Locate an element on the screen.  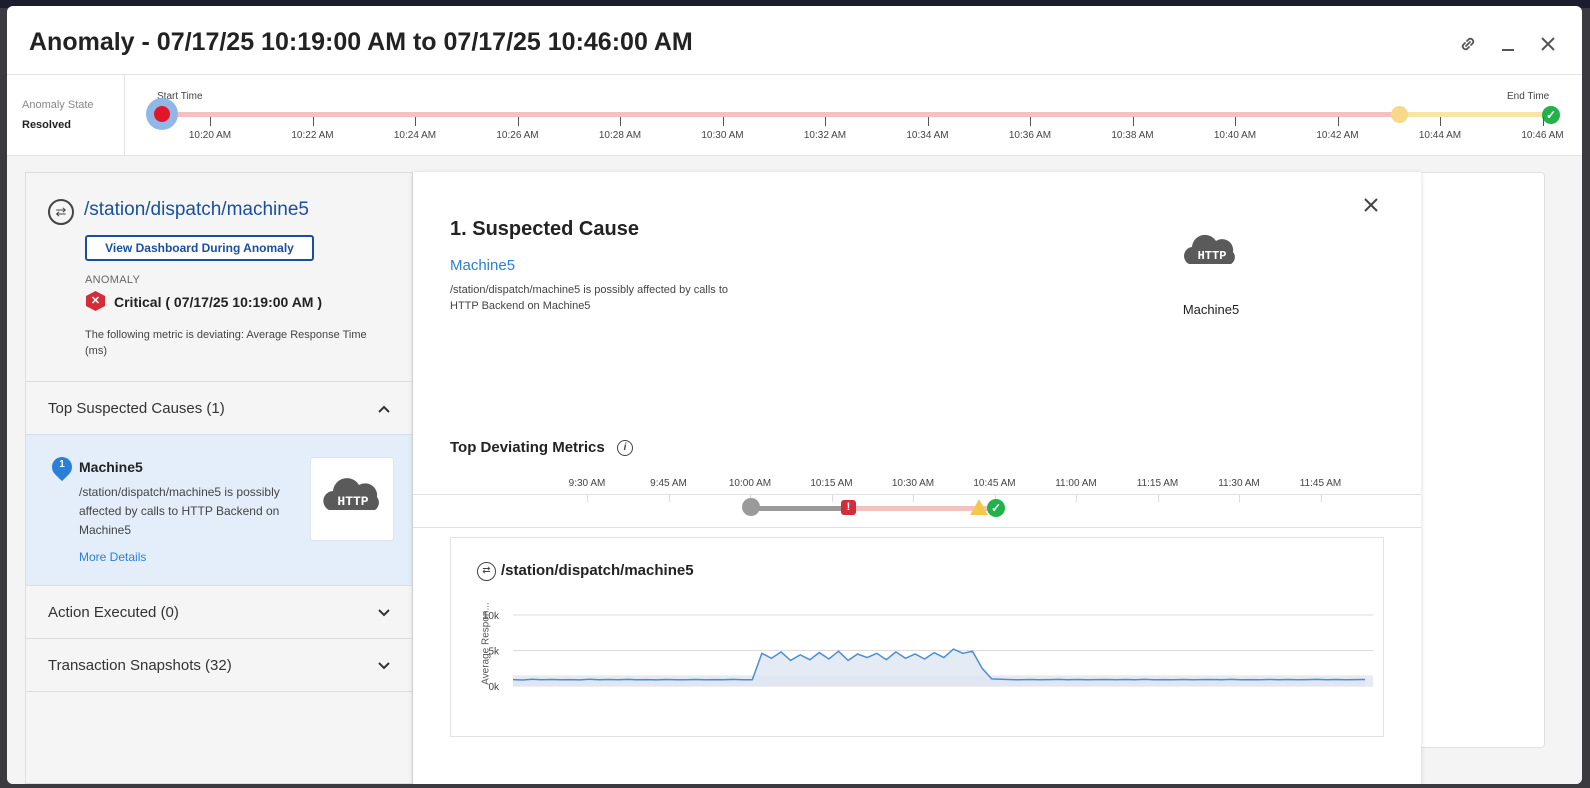
chart-y-tick-label: 5k is located at coordinates (494, 652).